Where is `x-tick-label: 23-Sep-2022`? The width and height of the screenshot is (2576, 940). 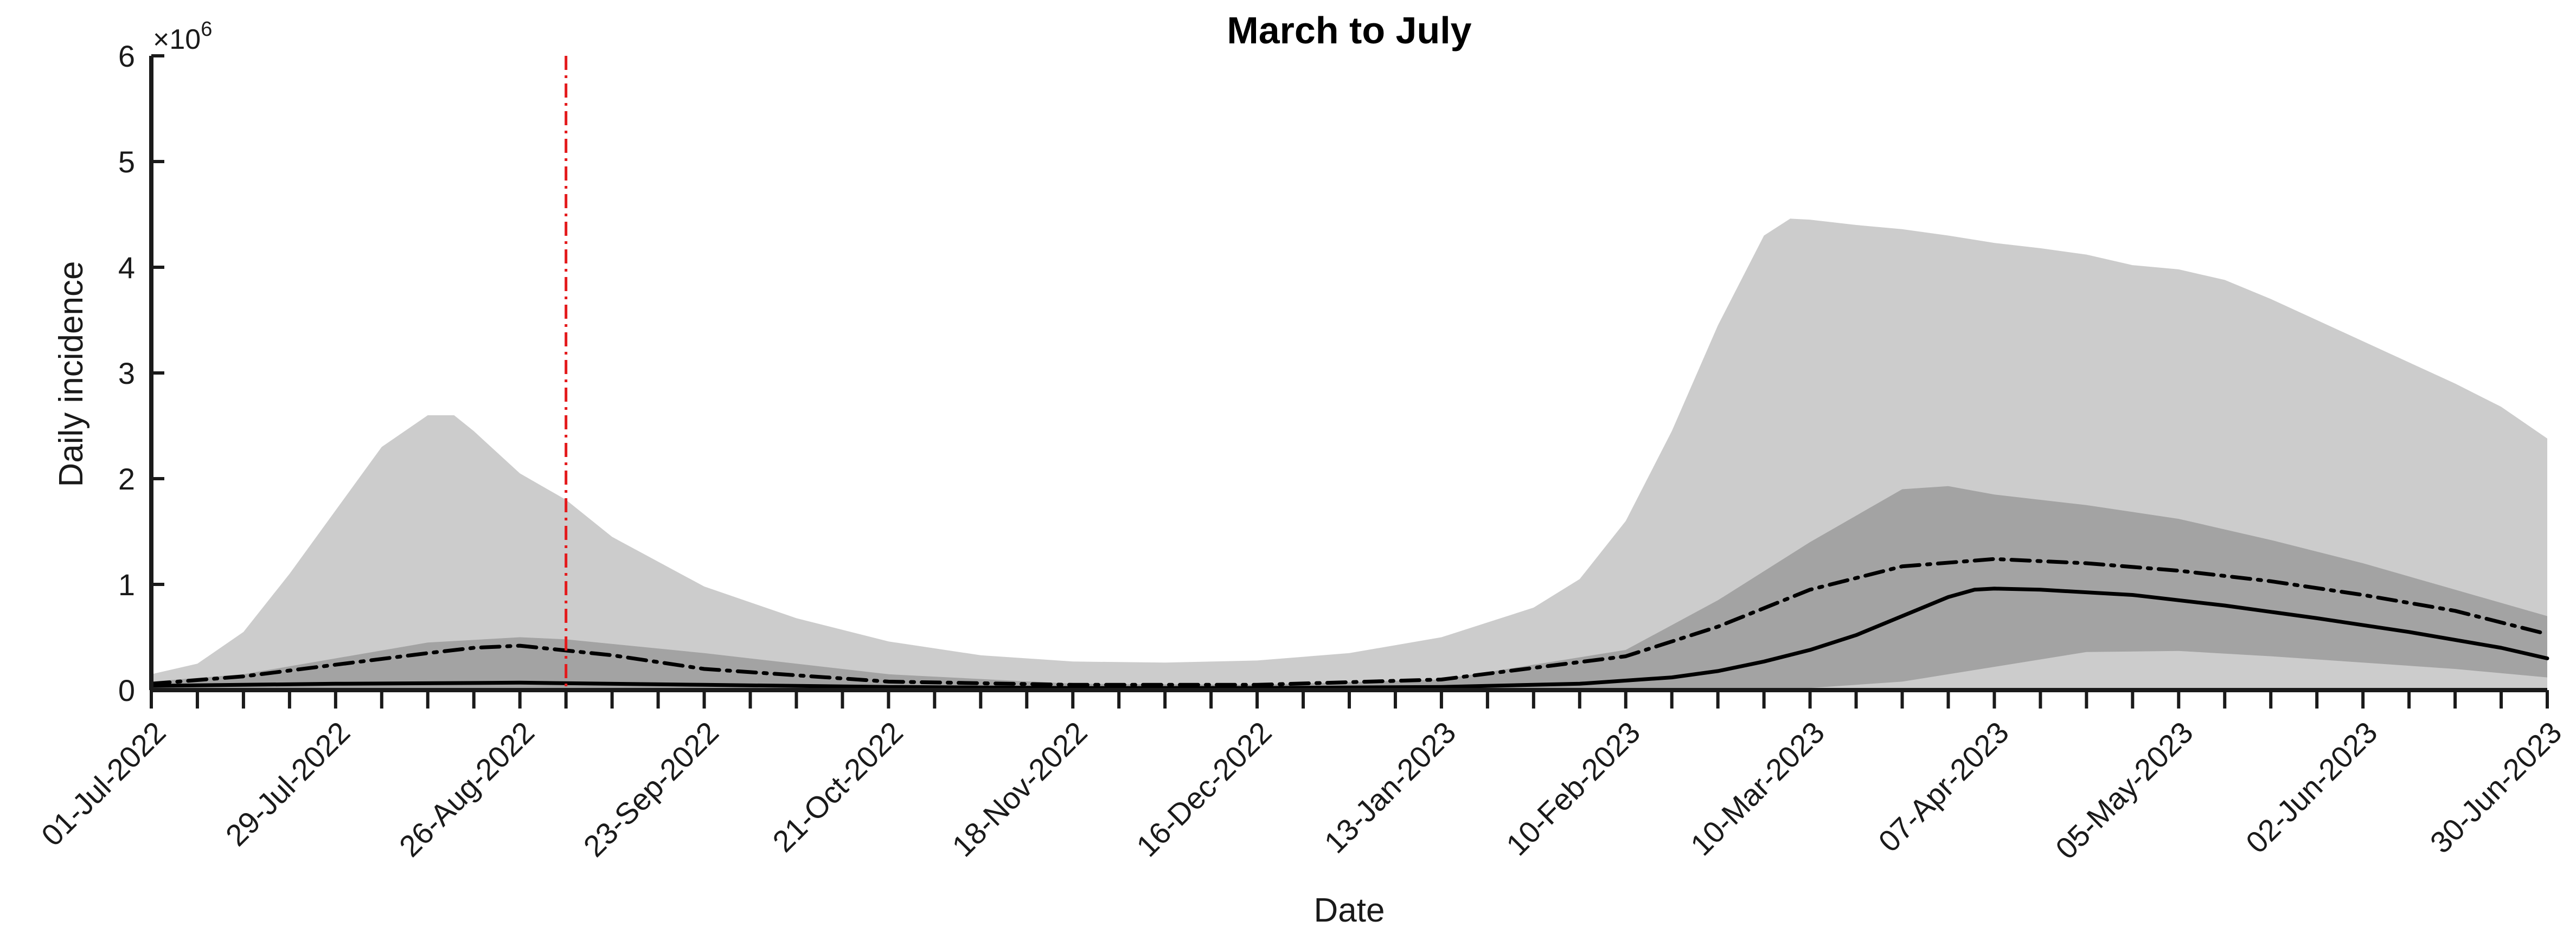
x-tick-label: 23-Sep-2022 is located at coordinates (650, 790).